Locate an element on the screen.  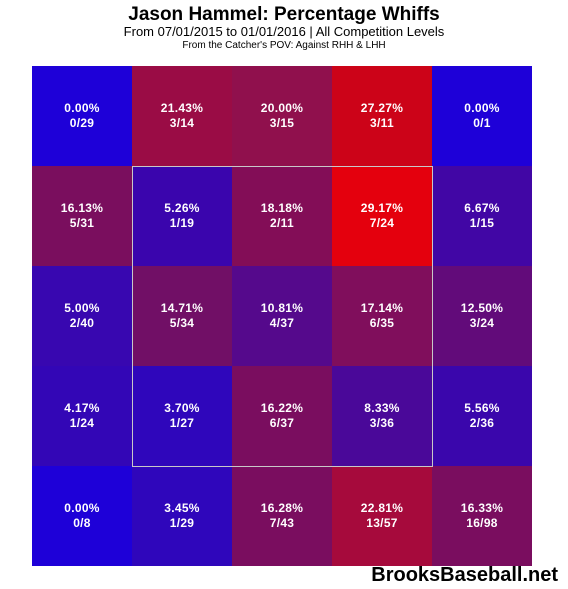
heatmap-cell: 12.50% 3/24 is located at coordinates (482, 316).